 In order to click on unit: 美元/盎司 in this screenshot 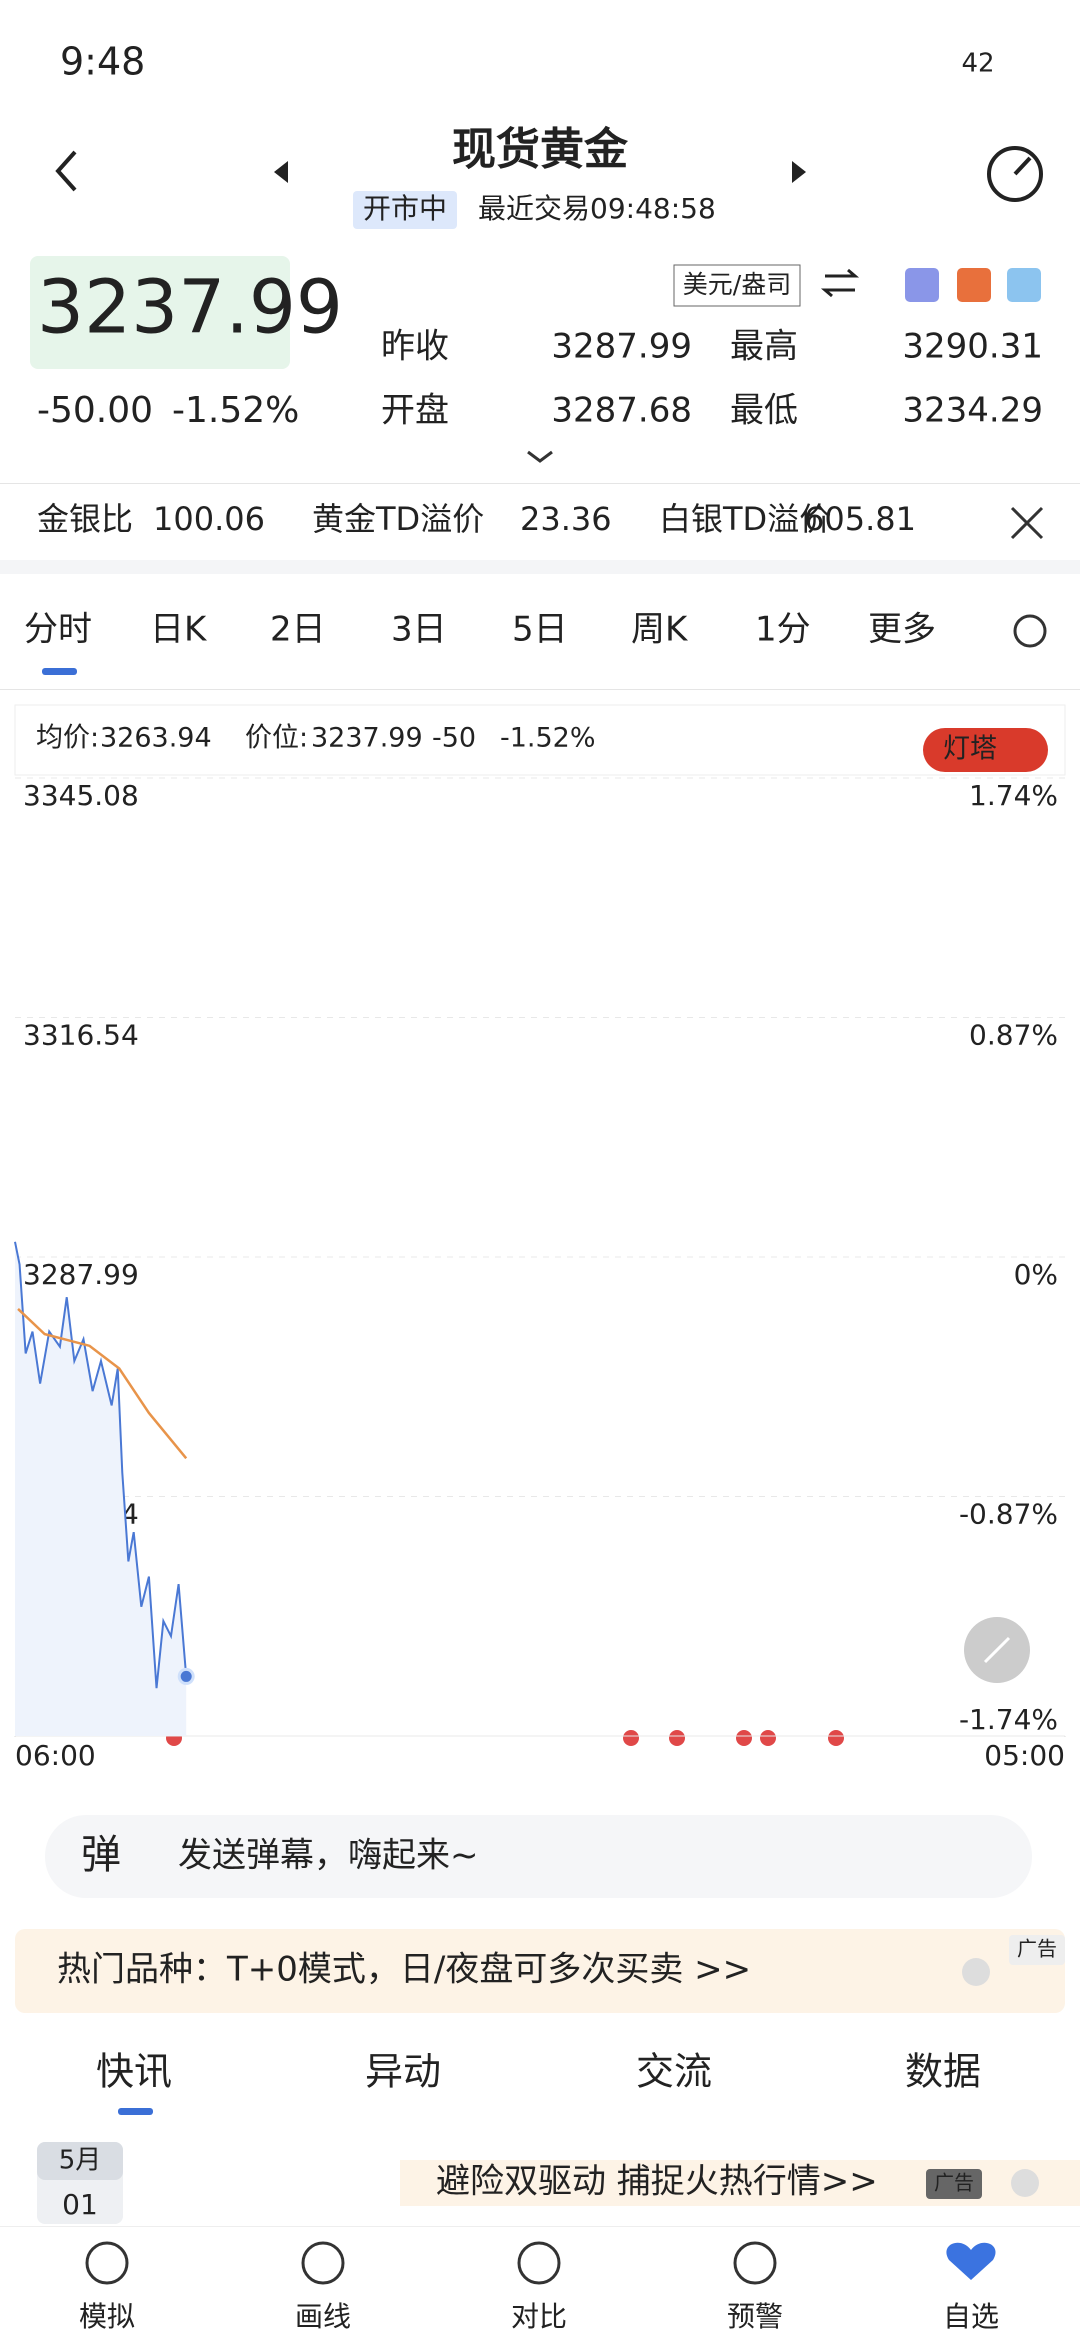, I will do `click(737, 284)`.